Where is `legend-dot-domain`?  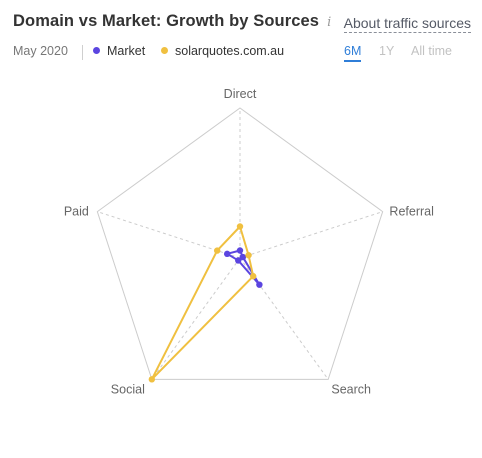
legend-dot-domain is located at coordinates (164, 50).